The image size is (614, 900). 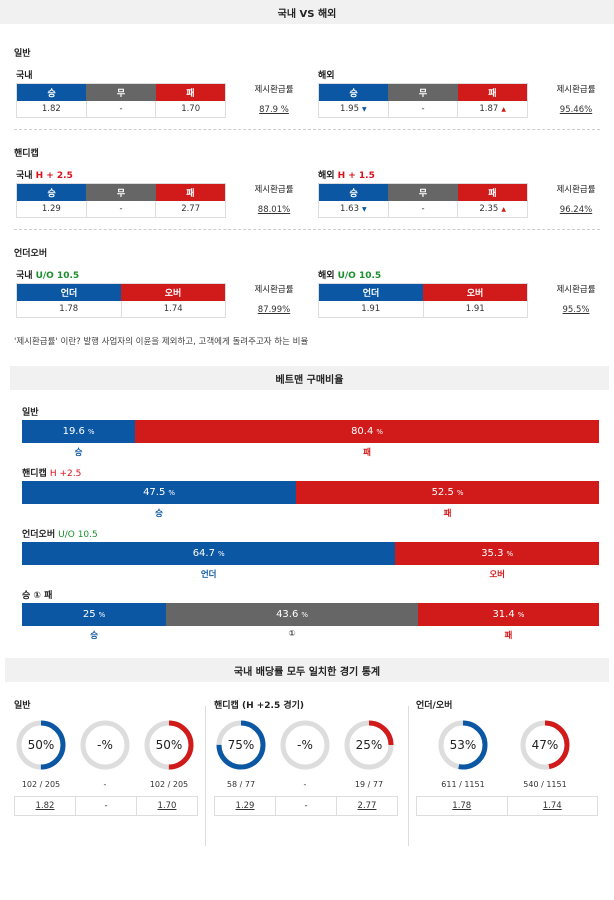 I want to click on odds-header: 무, so click(x=423, y=192).